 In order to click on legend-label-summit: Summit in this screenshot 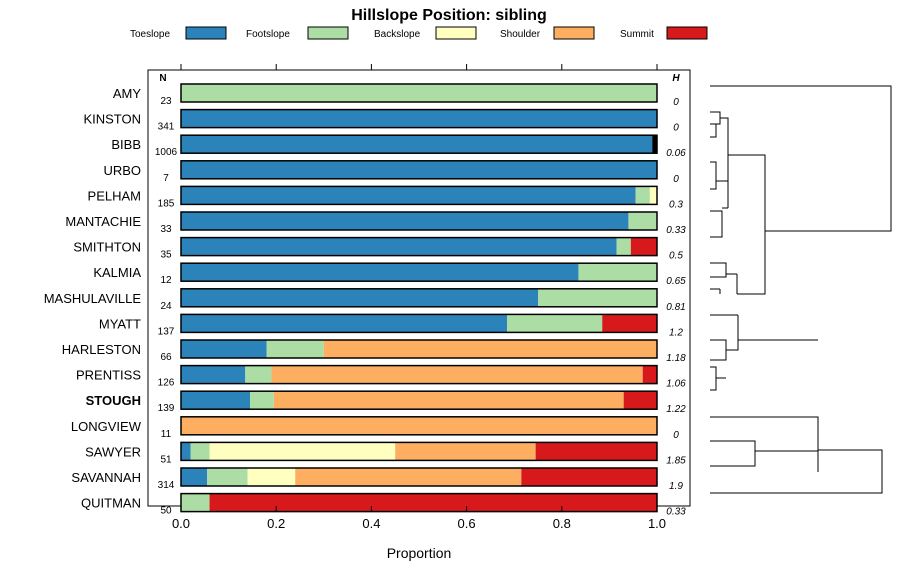, I will do `click(637, 34)`.